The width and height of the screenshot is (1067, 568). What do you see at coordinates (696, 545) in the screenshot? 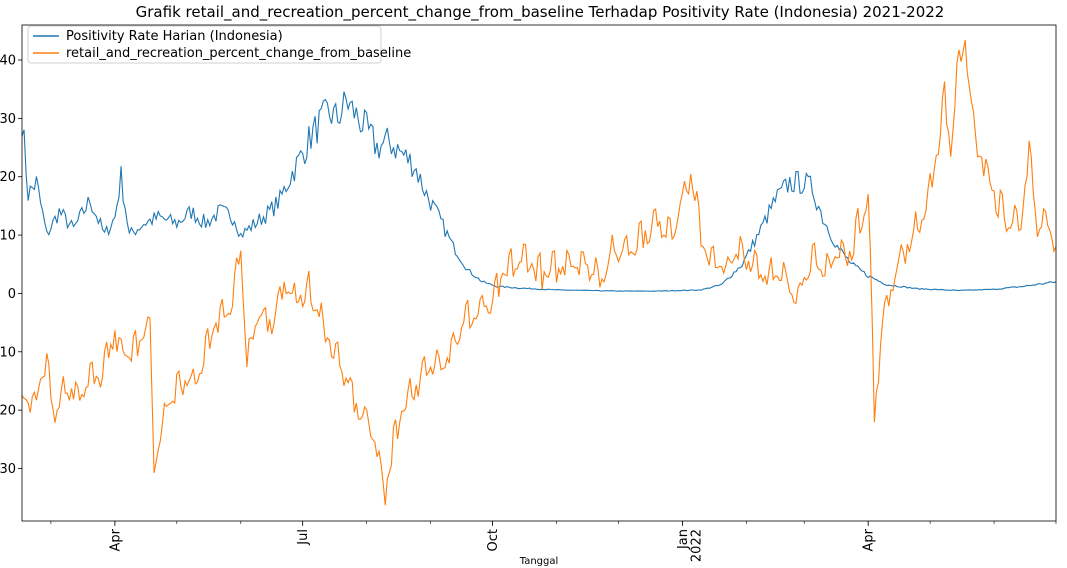
I see `x-tick-label-year: 2022` at bounding box center [696, 545].